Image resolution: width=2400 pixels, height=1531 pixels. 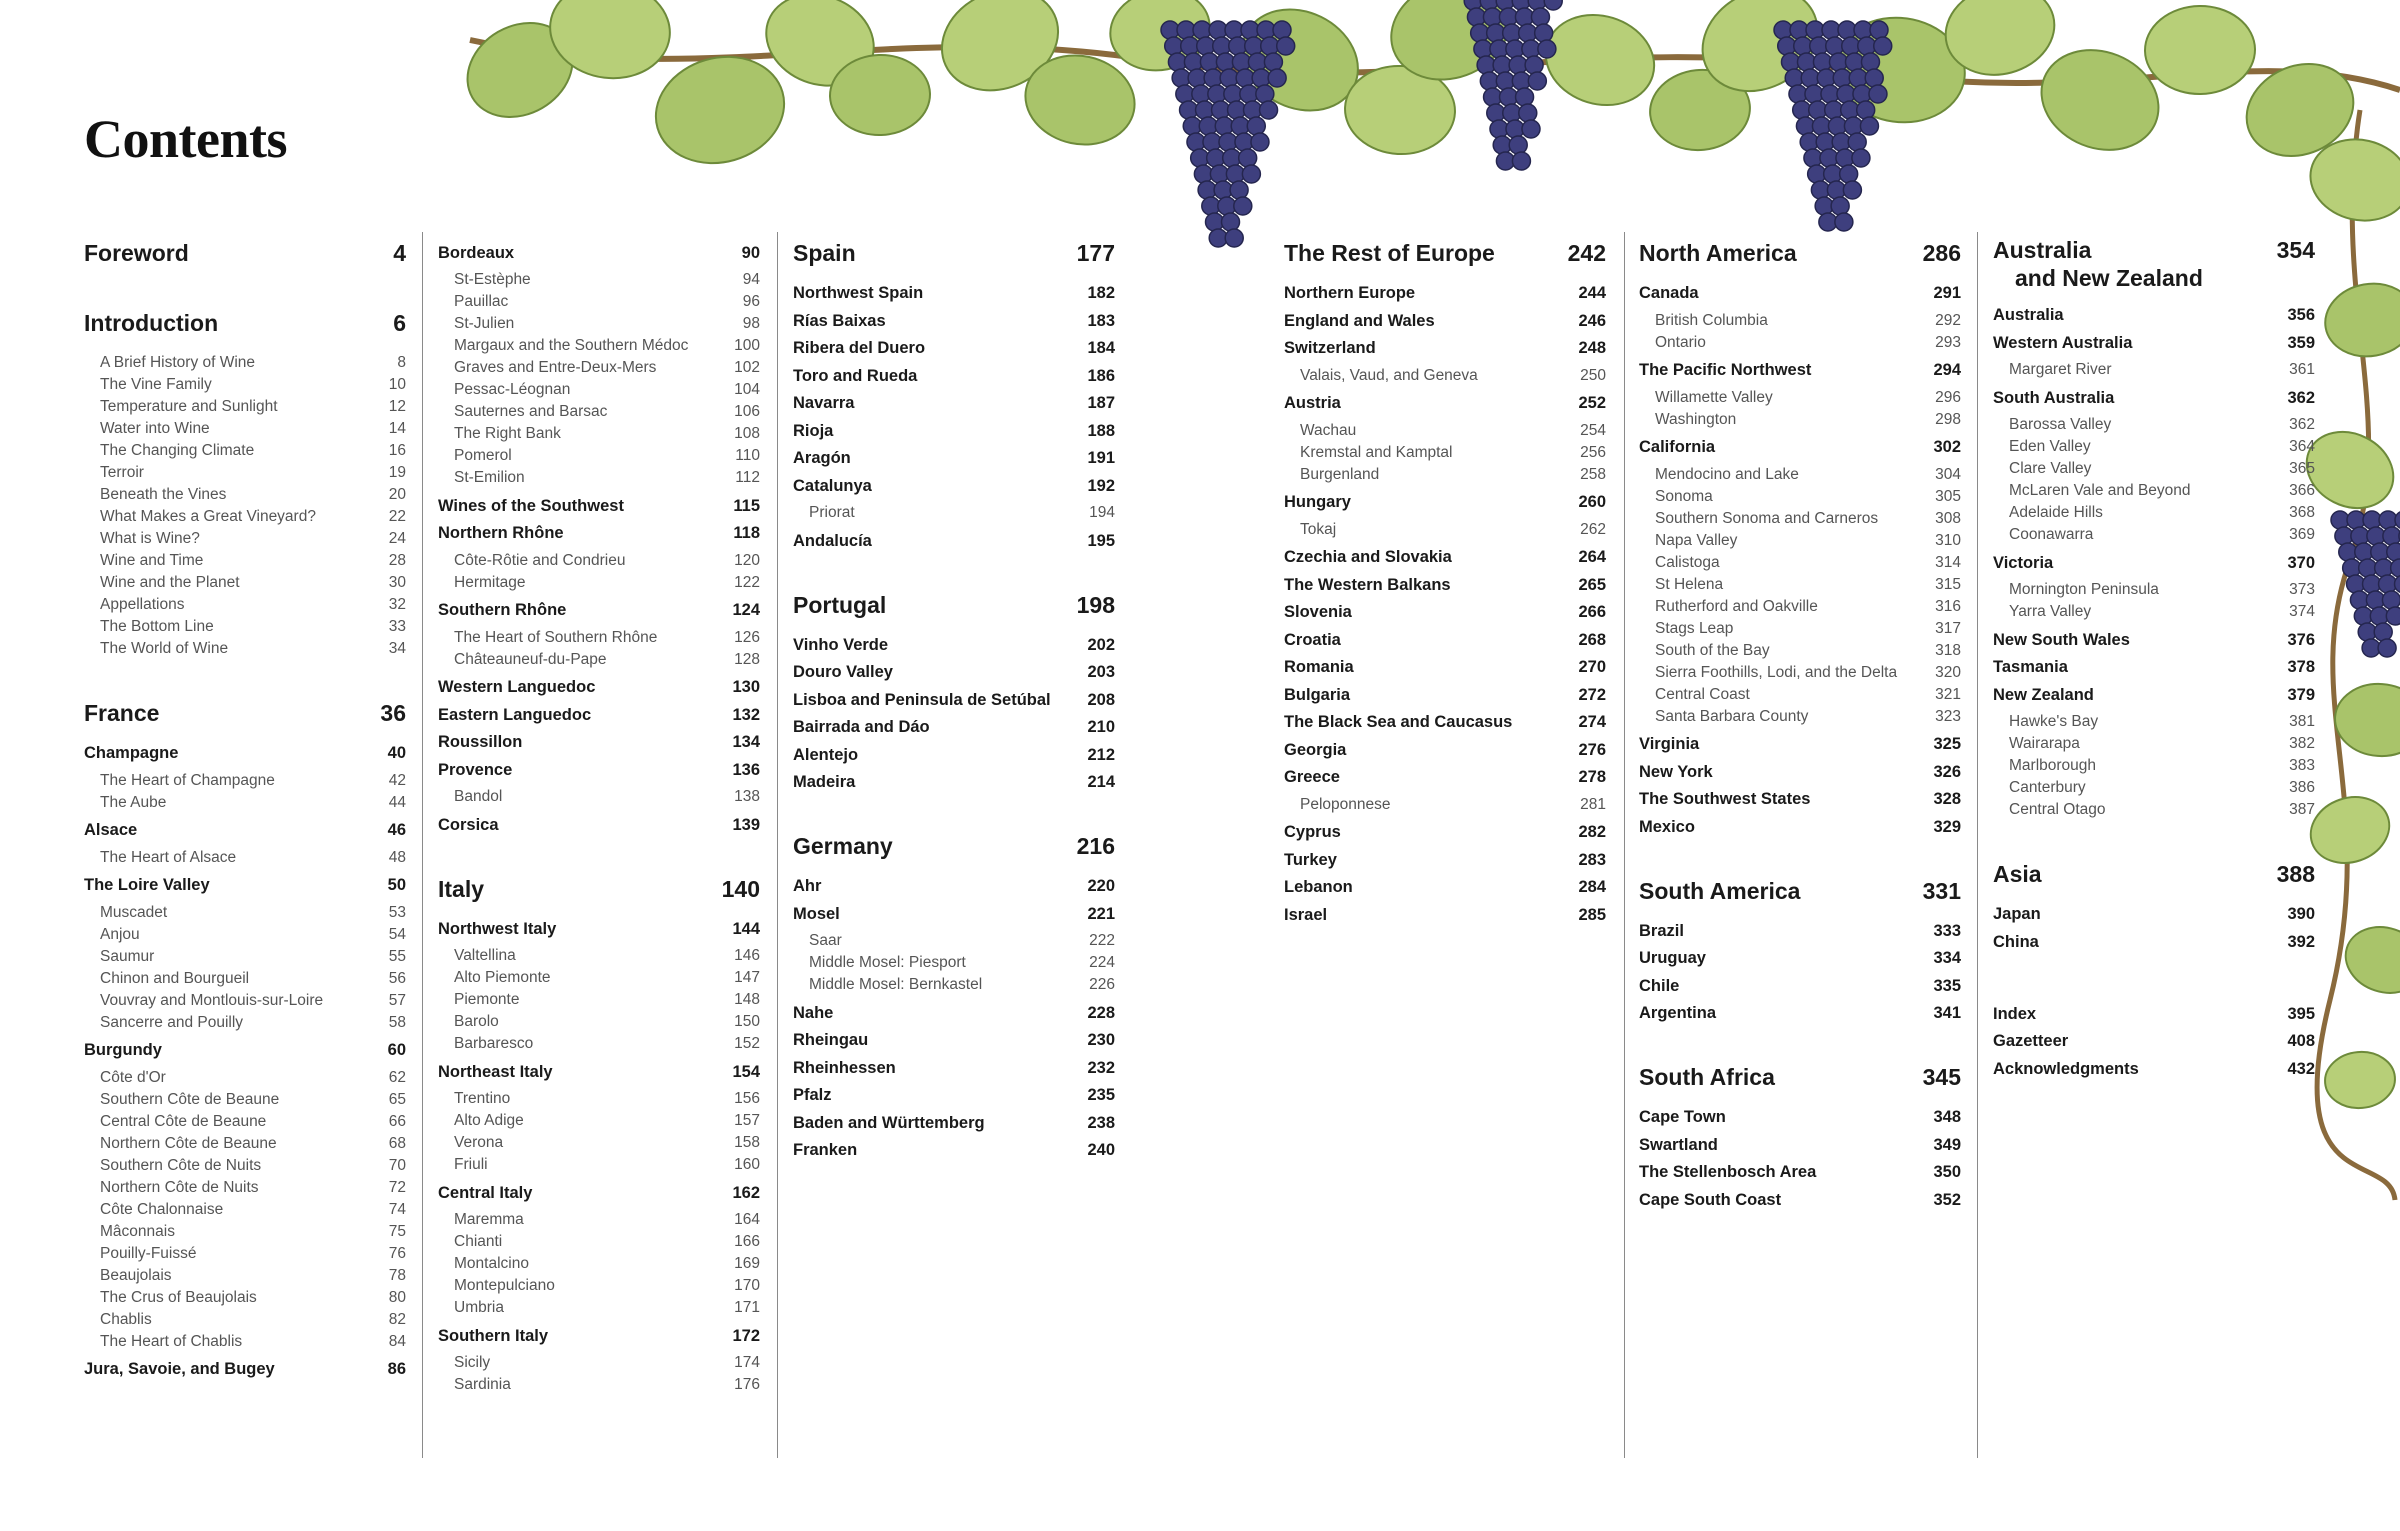 I want to click on toc-entry: Argentina 341, so click(x=1800, y=1013).